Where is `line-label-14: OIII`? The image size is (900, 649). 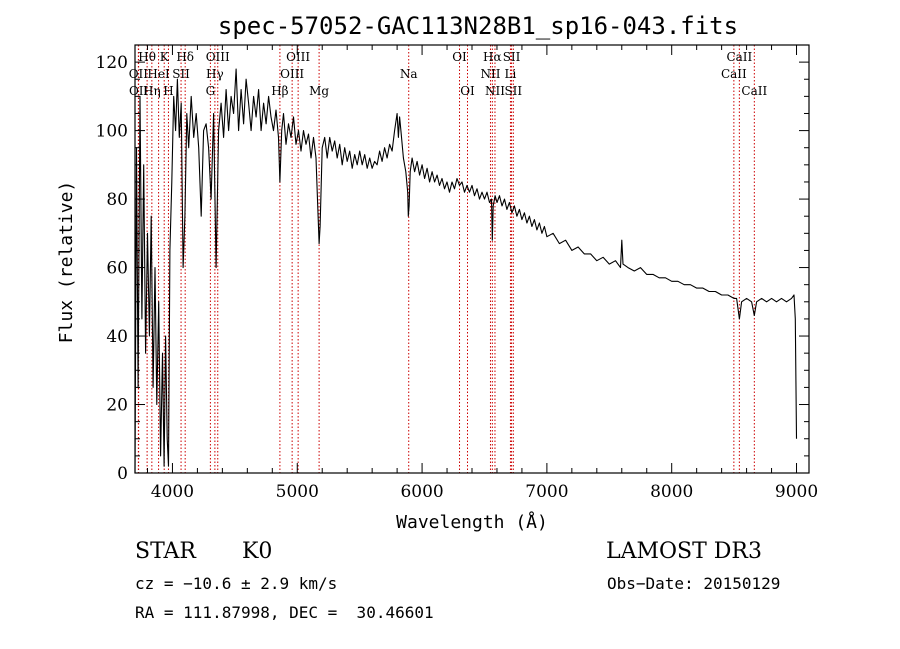 line-label-14: OIII is located at coordinates (292, 74).